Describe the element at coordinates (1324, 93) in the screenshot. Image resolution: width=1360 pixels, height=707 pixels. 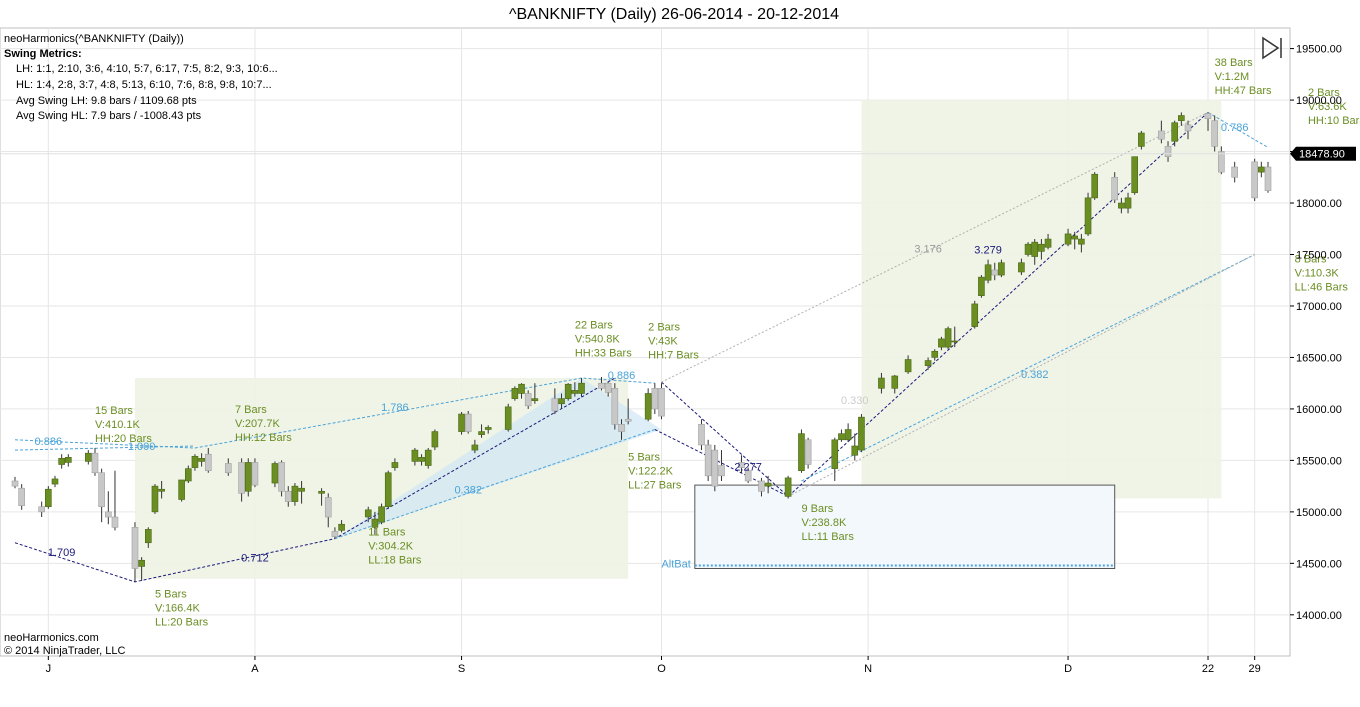
I see `swing-annotation-line: 2 Bars` at that location.